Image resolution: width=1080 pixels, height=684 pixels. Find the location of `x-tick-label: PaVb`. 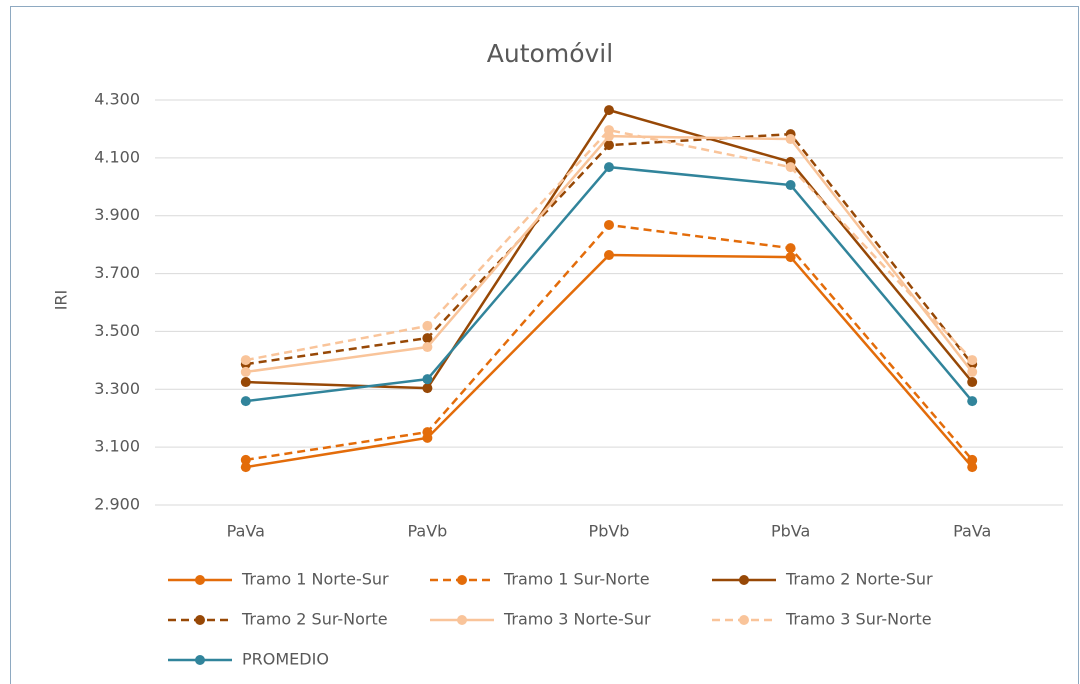

x-tick-label: PaVb is located at coordinates (427, 531).